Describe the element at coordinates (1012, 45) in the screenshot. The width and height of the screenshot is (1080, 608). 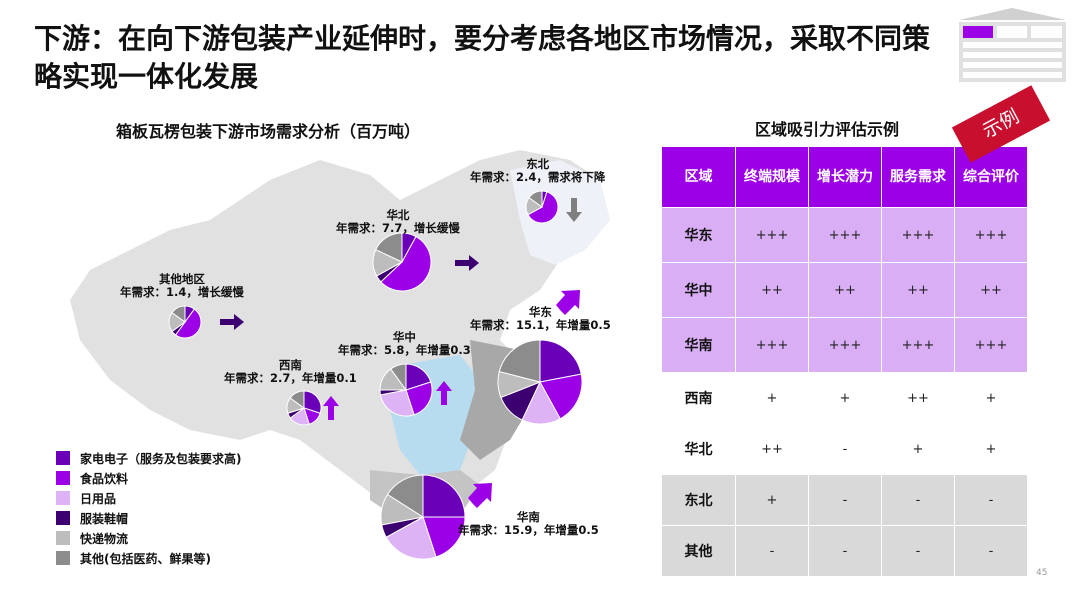
I see `logo-icon` at that location.